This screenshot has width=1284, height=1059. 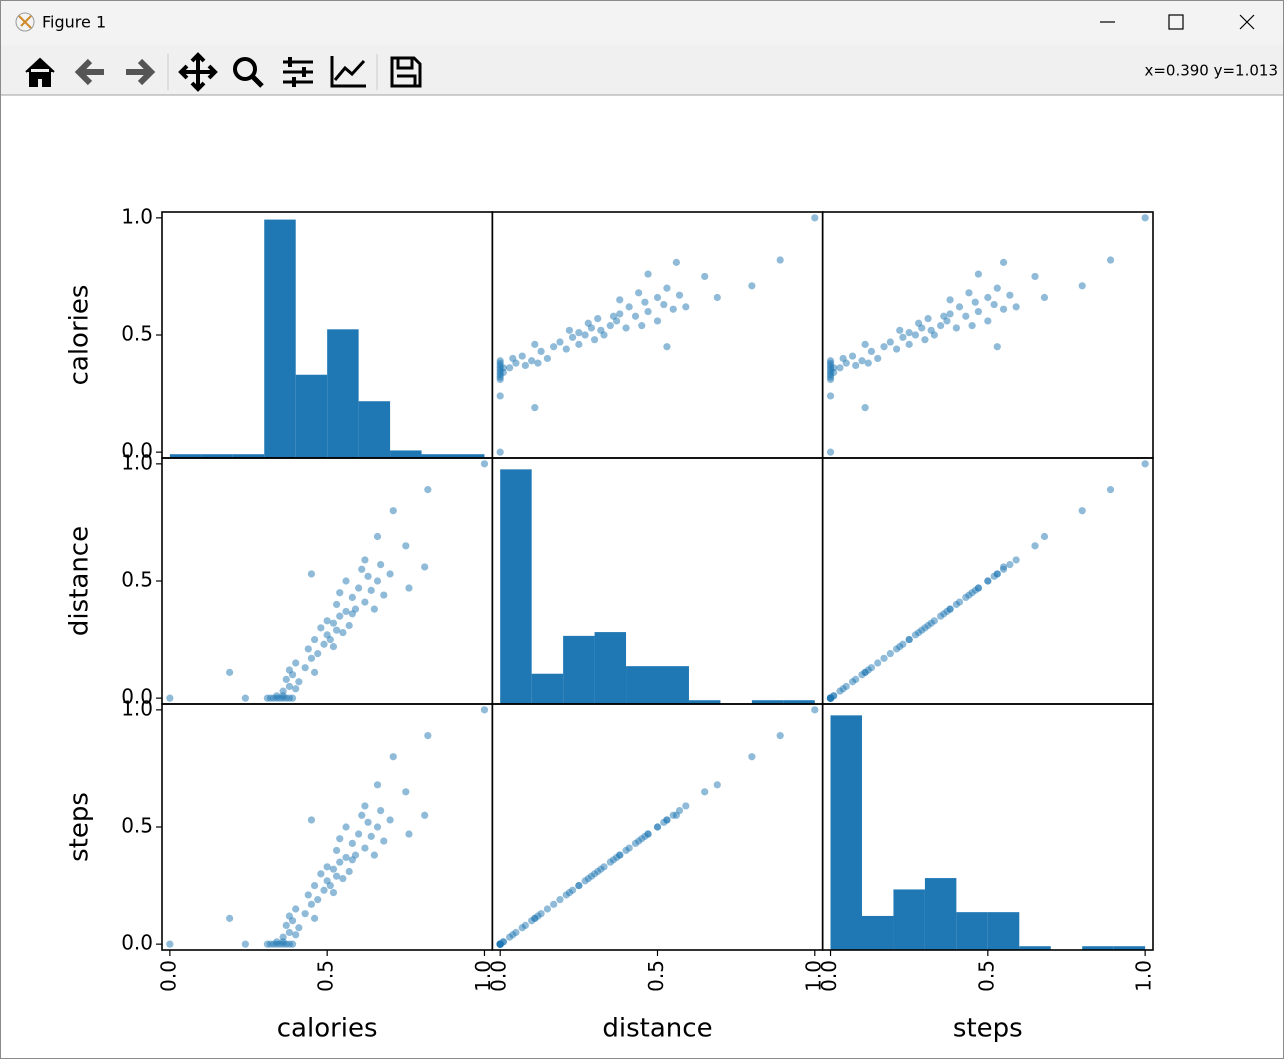 What do you see at coordinates (1176, 22) in the screenshot?
I see `maximize-button` at bounding box center [1176, 22].